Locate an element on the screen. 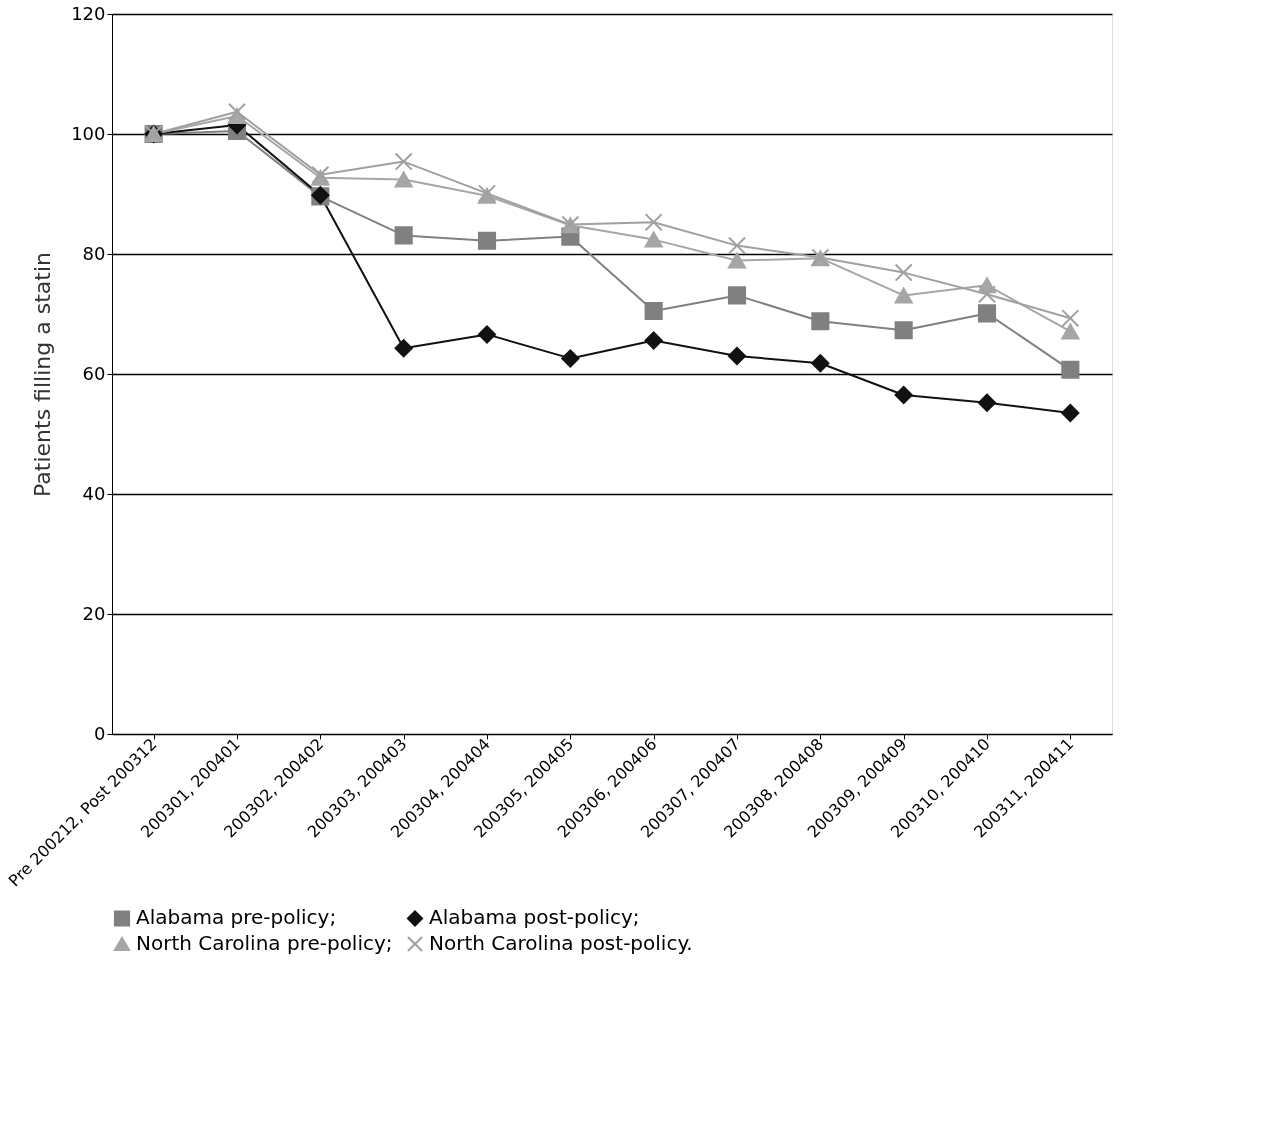  y-tick-label: 80 is located at coordinates (94, 253).